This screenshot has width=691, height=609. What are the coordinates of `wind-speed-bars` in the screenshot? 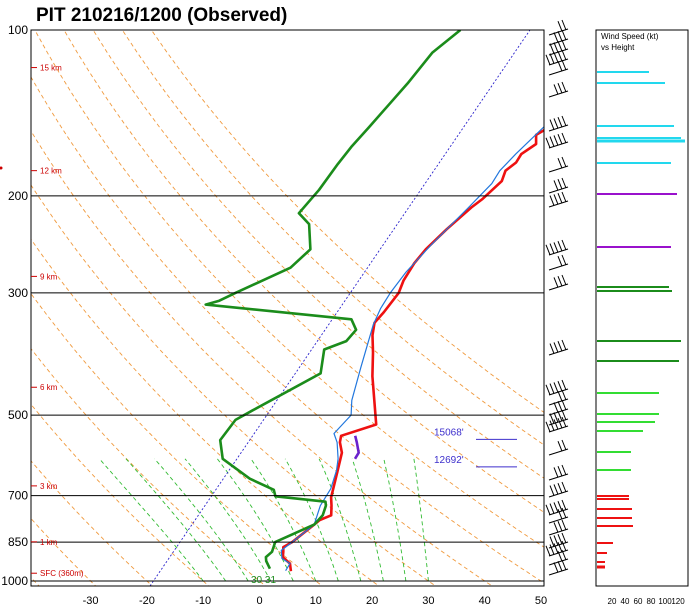 It's located at (641, 320).